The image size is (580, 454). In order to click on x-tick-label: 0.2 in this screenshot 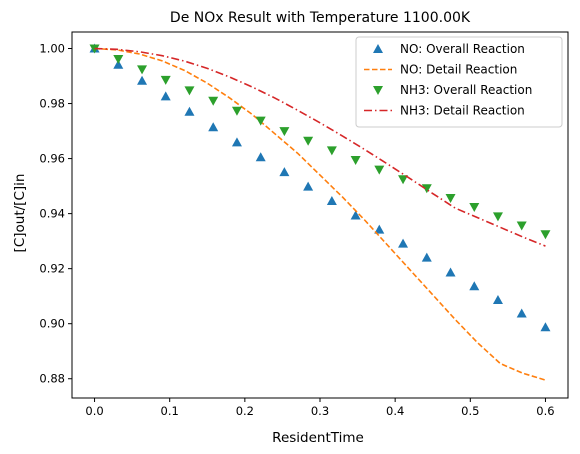, I will do `click(245, 411)`.